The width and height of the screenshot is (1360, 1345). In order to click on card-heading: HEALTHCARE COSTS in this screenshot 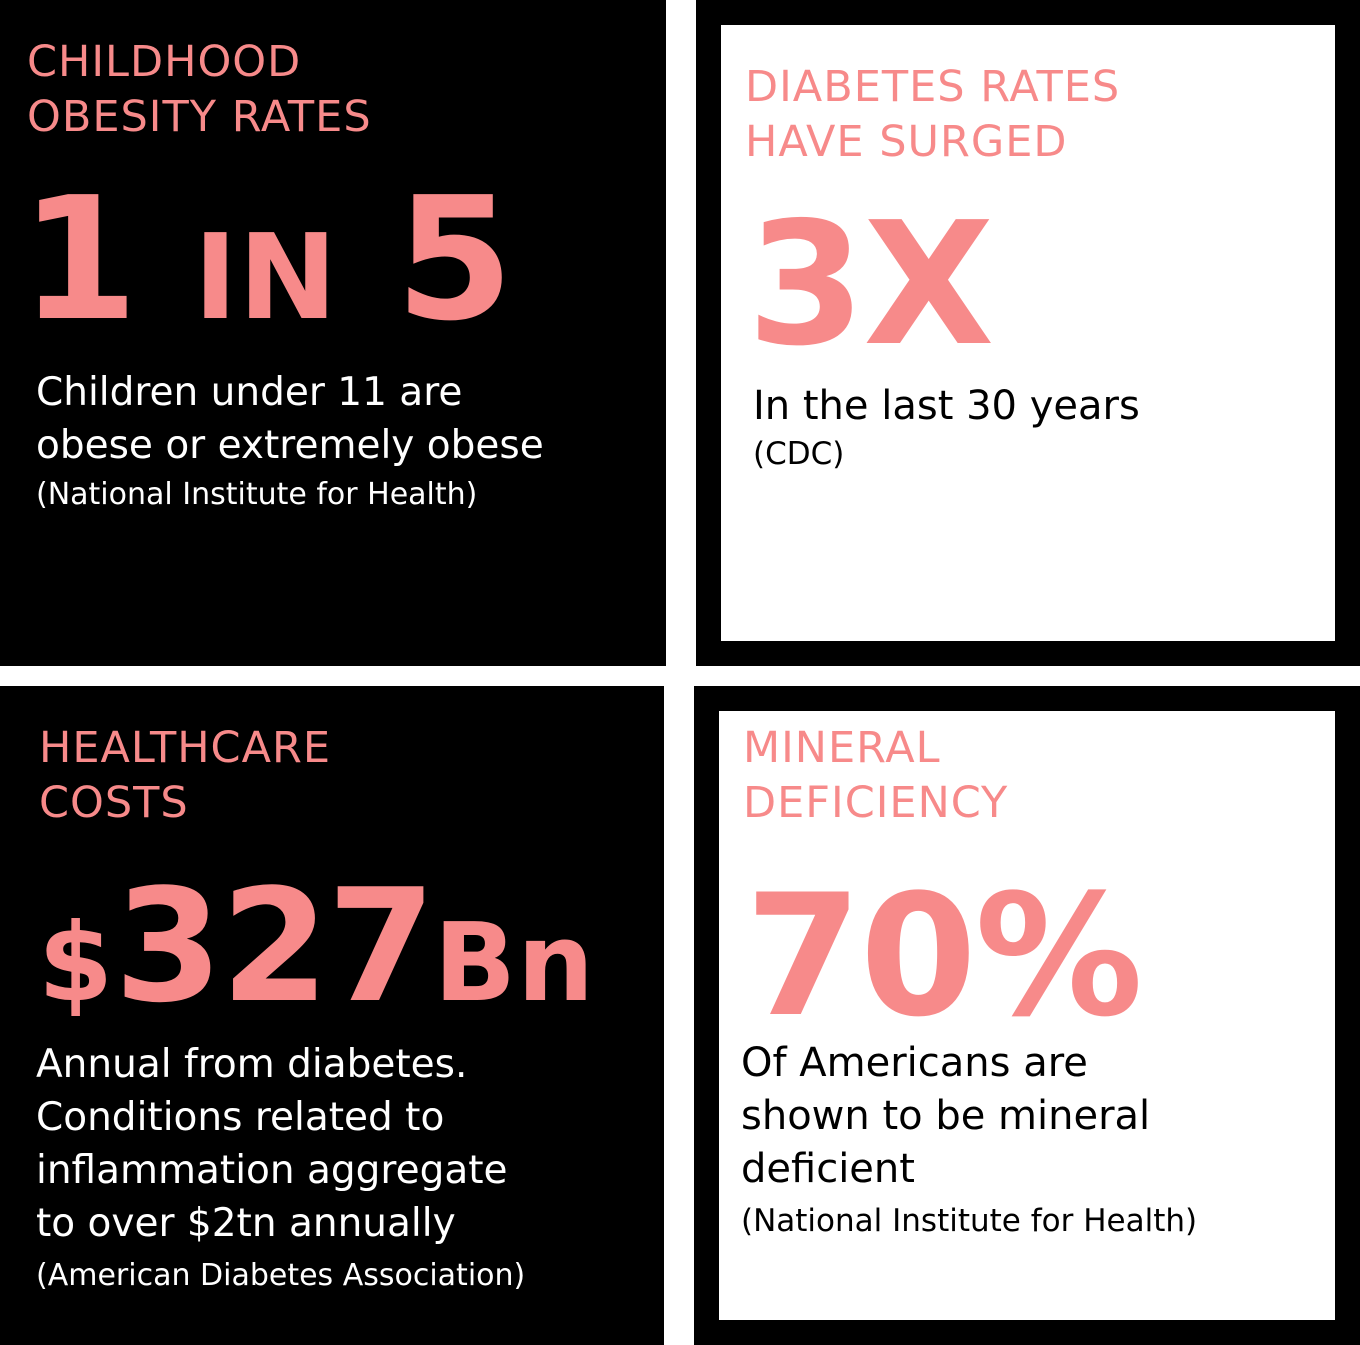, I will do `click(185, 775)`.